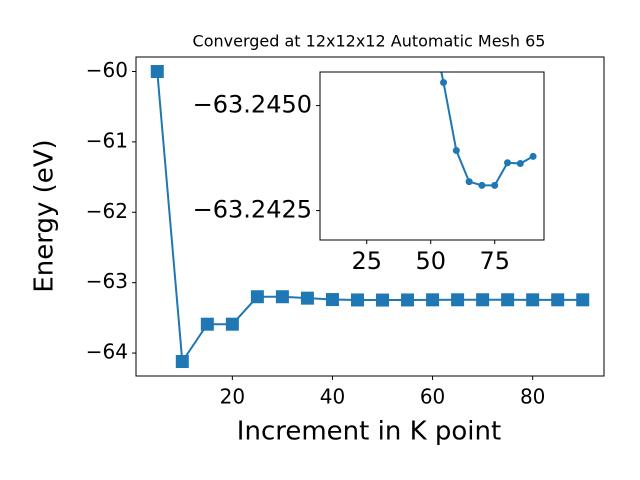 This screenshot has width=640, height=480. What do you see at coordinates (366, 261) in the screenshot?
I see `x-tick-label: 25` at bounding box center [366, 261].